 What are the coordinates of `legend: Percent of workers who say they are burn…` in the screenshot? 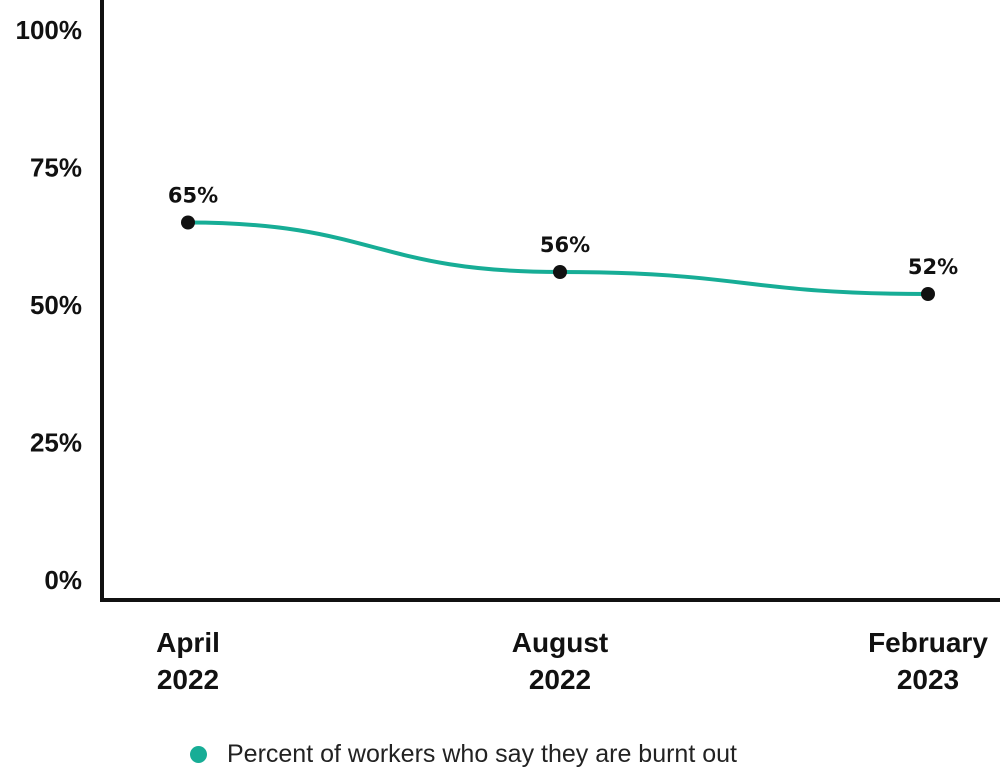 It's located at (463, 754).